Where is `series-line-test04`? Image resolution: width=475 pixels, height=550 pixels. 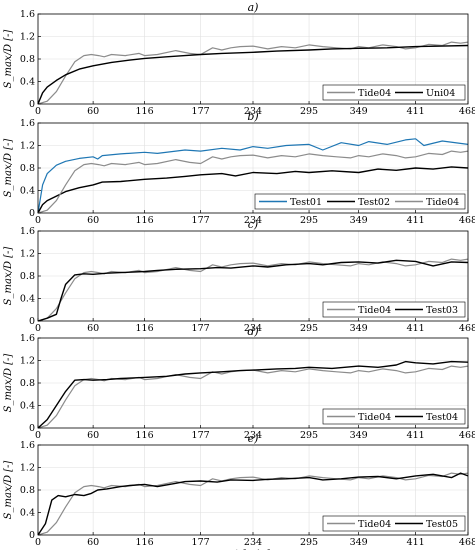 series-line-test04 is located at coordinates (253, 394).